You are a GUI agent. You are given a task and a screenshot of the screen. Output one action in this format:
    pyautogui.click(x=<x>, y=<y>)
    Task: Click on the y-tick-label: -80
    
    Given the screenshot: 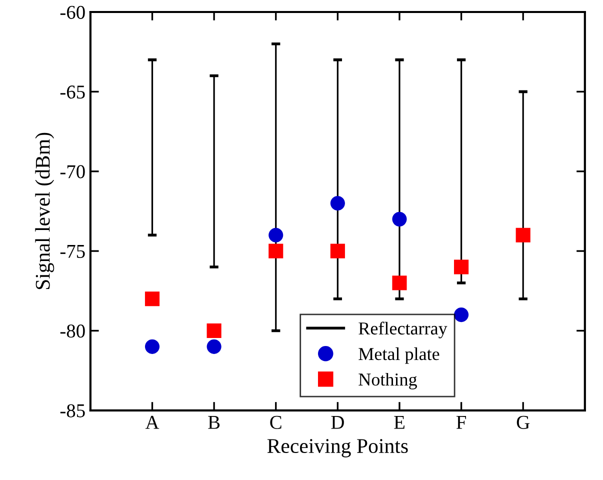 What is the action you would take?
    pyautogui.click(x=72, y=331)
    